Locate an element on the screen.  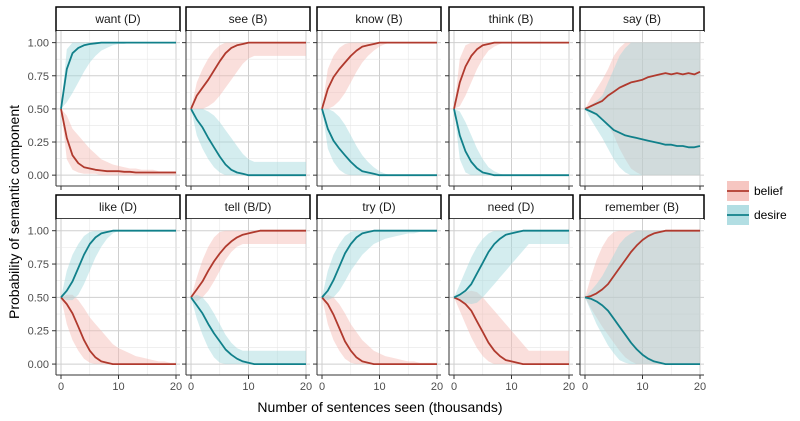
panel-strip-label: know (B) is located at coordinates (378, 19).